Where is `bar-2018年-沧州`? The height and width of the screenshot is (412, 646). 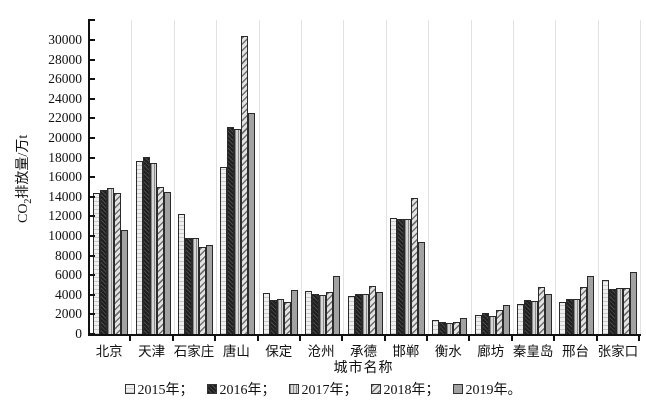 bar-2018年-沧州 is located at coordinates (330, 313).